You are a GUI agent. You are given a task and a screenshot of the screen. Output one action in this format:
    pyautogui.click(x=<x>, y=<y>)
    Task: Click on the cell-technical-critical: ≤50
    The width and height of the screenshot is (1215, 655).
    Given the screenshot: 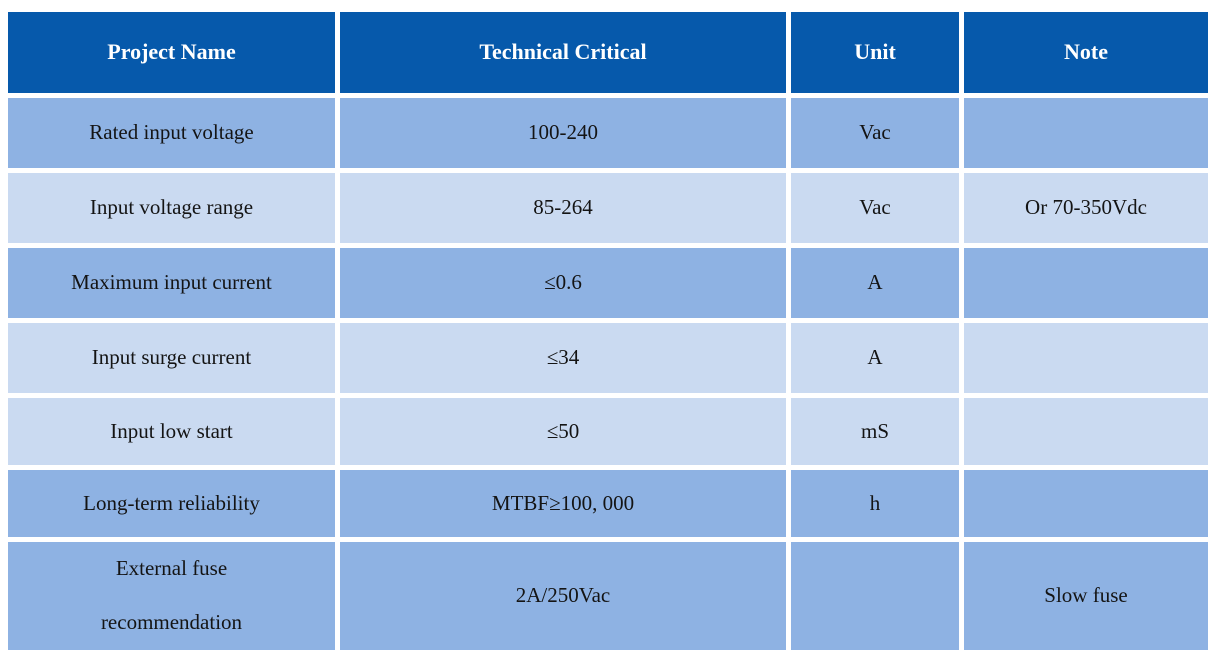 What is the action you would take?
    pyautogui.click(x=563, y=431)
    